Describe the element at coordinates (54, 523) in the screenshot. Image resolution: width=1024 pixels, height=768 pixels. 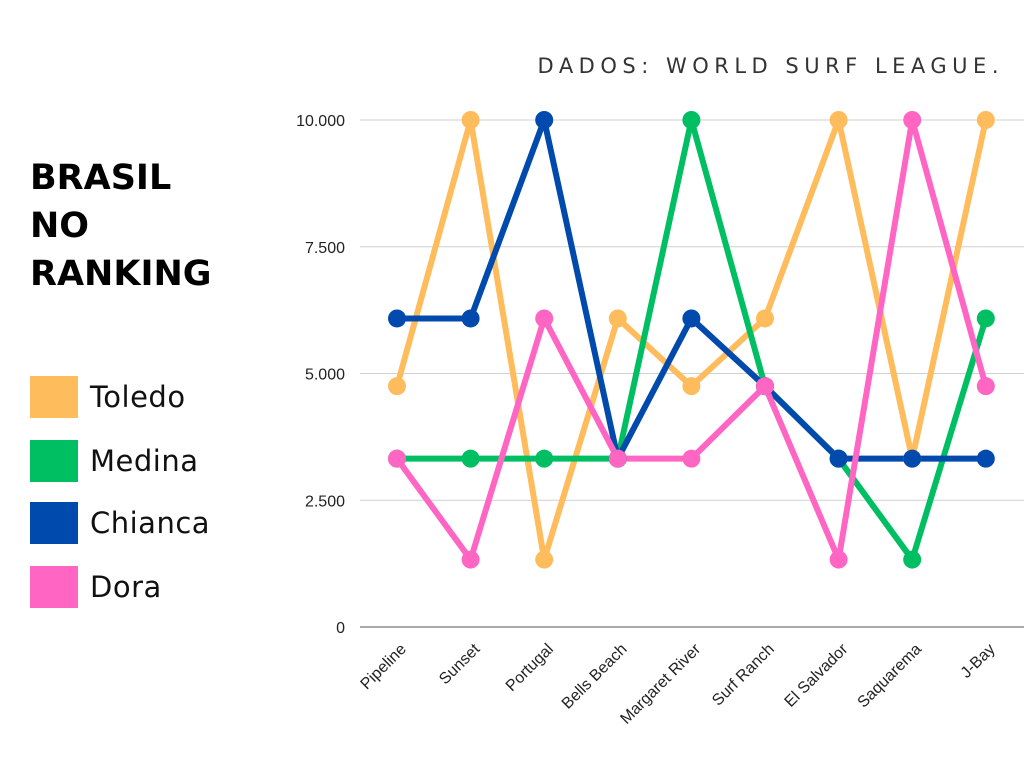
I see `legend-swatch-chianca` at that location.